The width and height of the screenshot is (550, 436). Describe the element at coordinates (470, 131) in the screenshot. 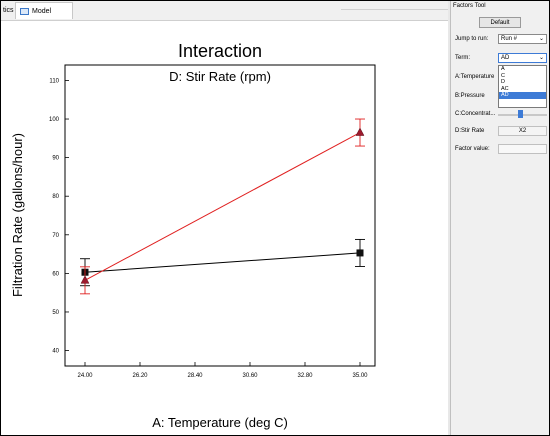

I see `factor-label-stir-rate: D:Stir Rate` at that location.